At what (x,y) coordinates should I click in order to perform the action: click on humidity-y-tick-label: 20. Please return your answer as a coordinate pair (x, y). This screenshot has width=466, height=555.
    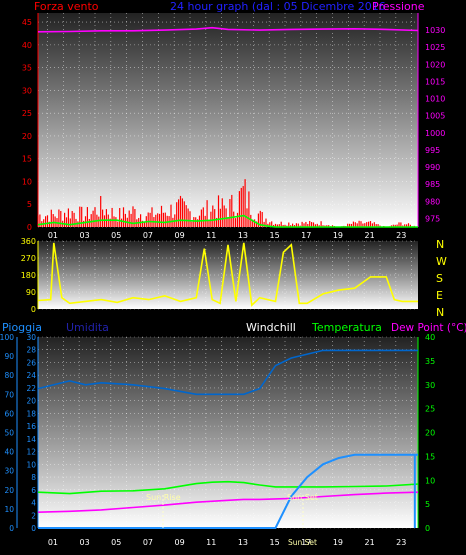
    Looking at the image, I should click on (9, 490).